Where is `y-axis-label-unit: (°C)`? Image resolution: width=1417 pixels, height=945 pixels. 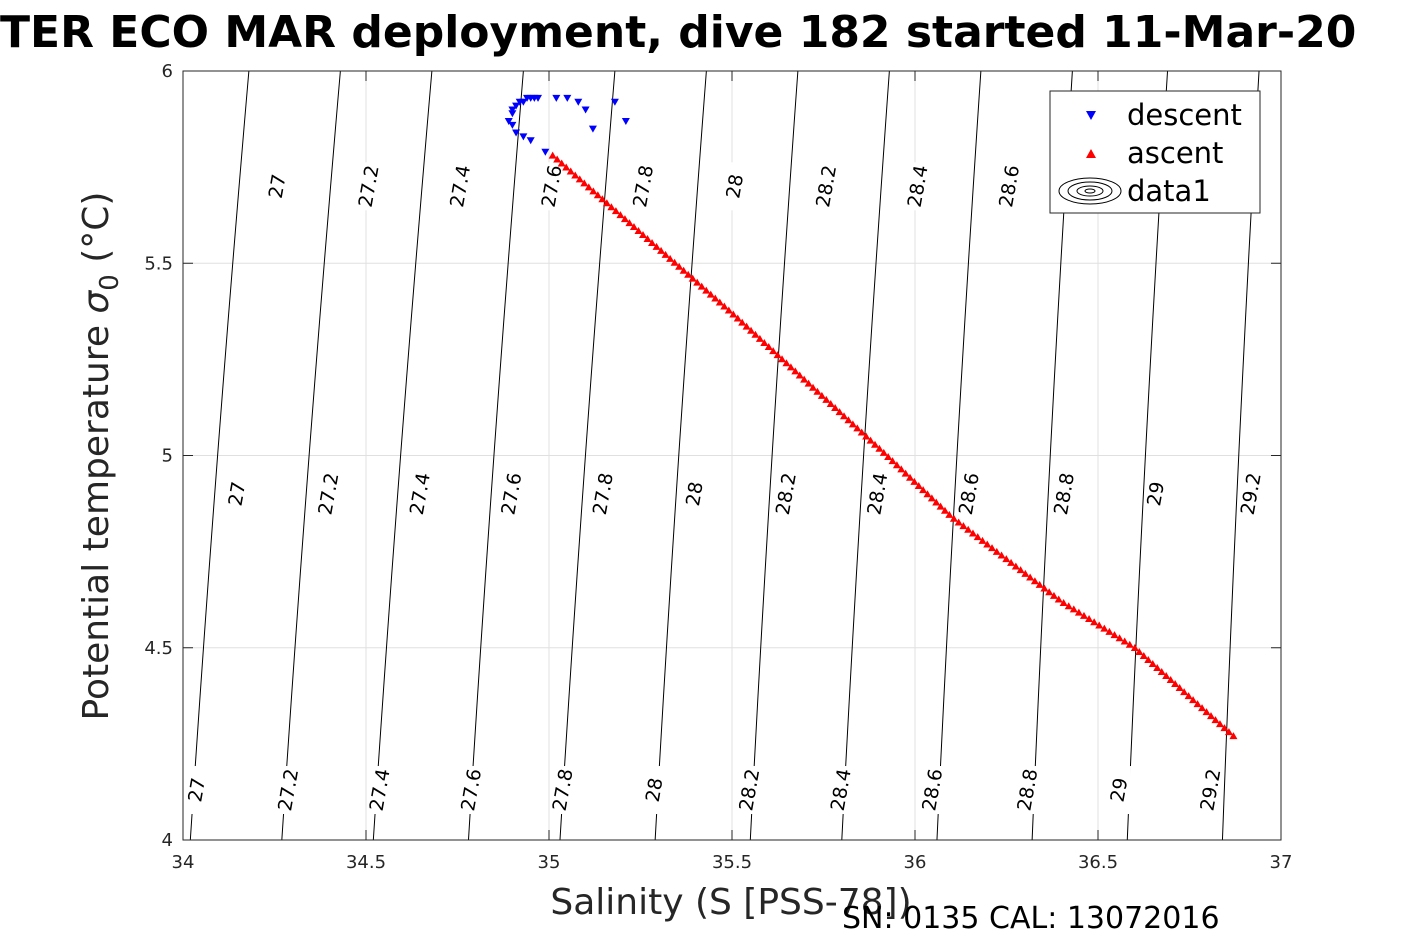 y-axis-label-unit: (°C) is located at coordinates (96, 233).